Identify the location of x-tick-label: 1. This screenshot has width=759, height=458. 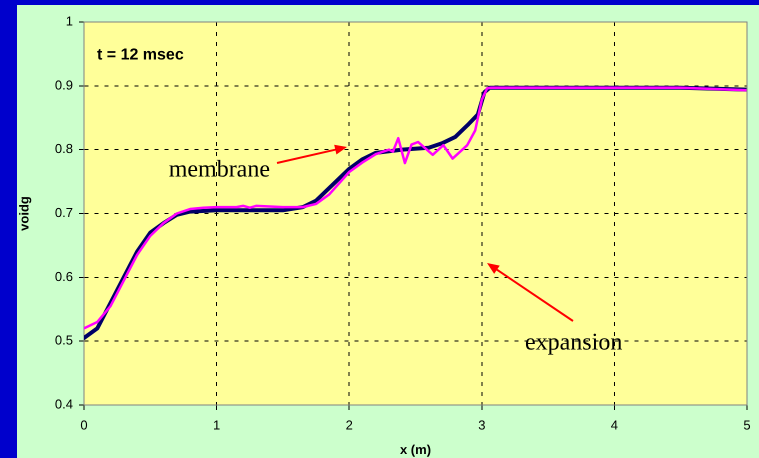
(216, 424).